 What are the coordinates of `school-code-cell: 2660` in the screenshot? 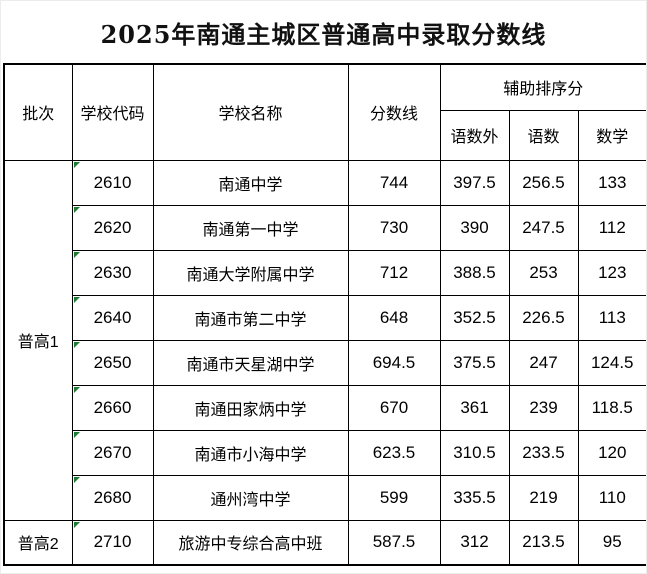 It's located at (112, 407).